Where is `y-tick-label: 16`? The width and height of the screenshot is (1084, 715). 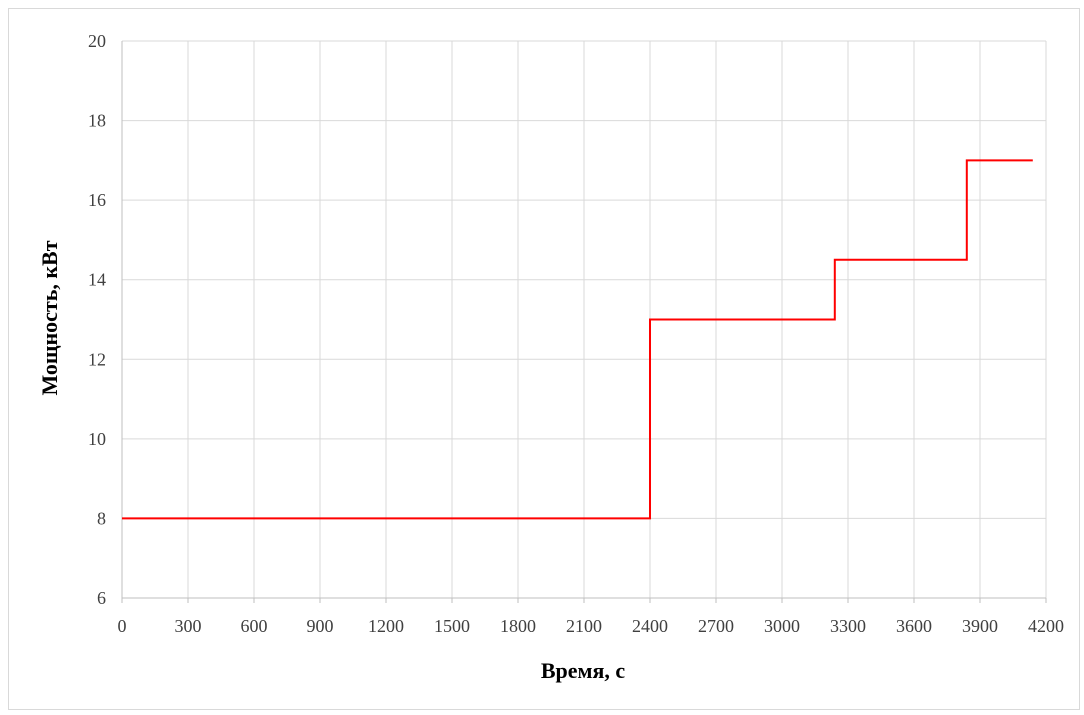 y-tick-label: 16 is located at coordinates (97, 200).